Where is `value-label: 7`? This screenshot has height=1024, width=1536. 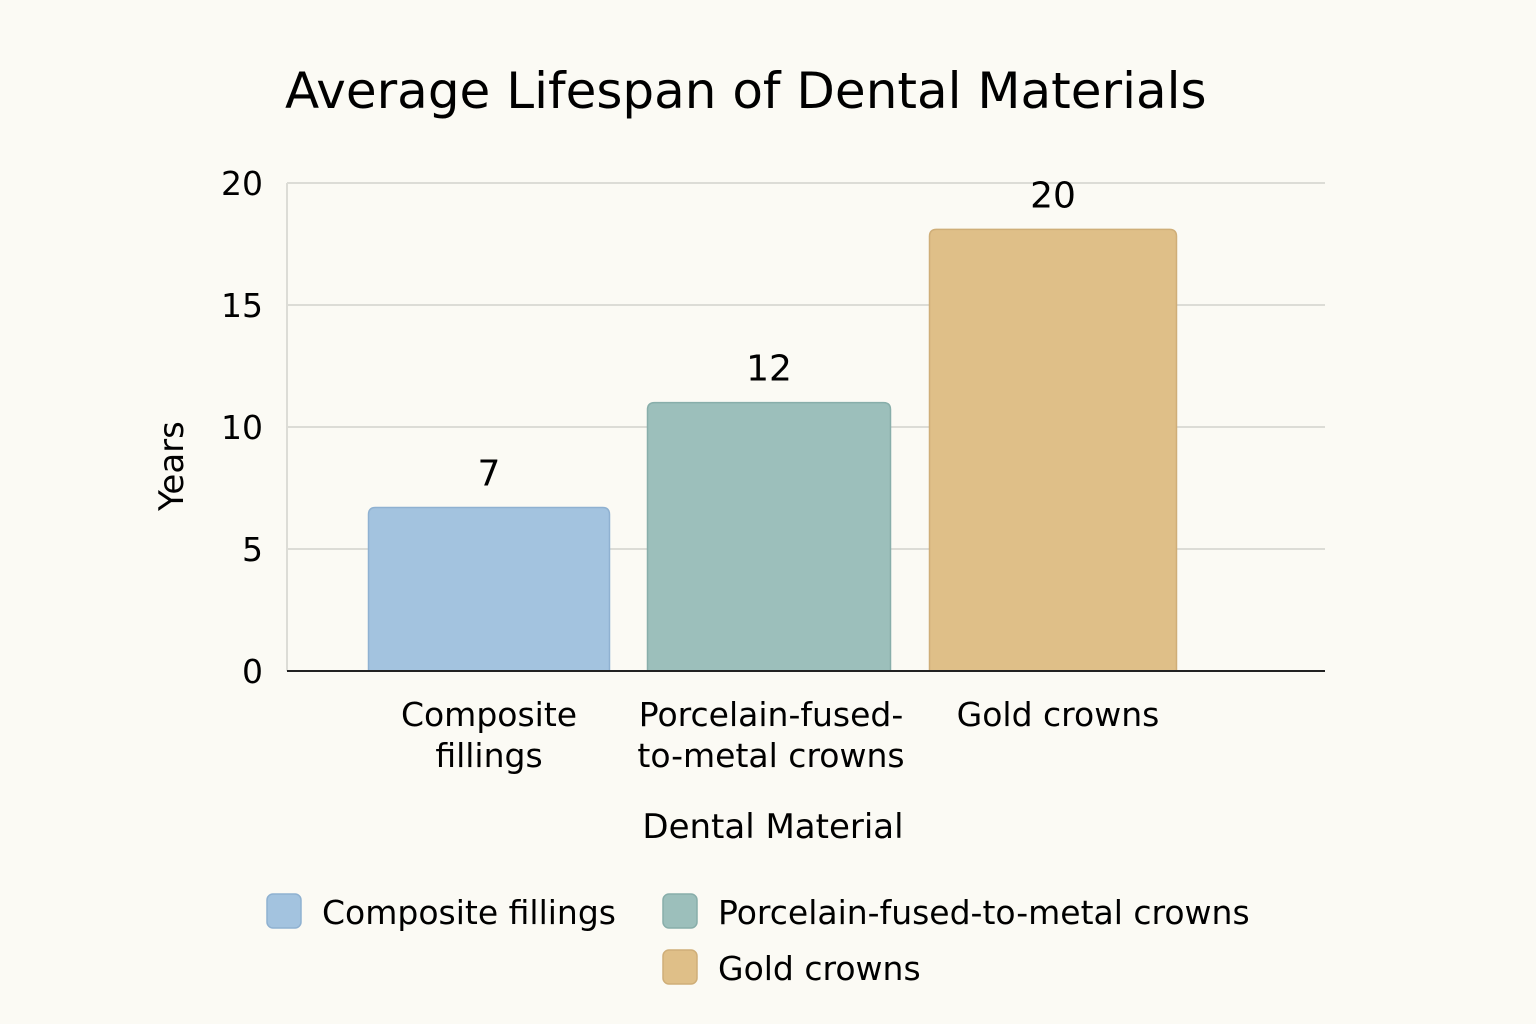
value-label: 7 is located at coordinates (489, 474).